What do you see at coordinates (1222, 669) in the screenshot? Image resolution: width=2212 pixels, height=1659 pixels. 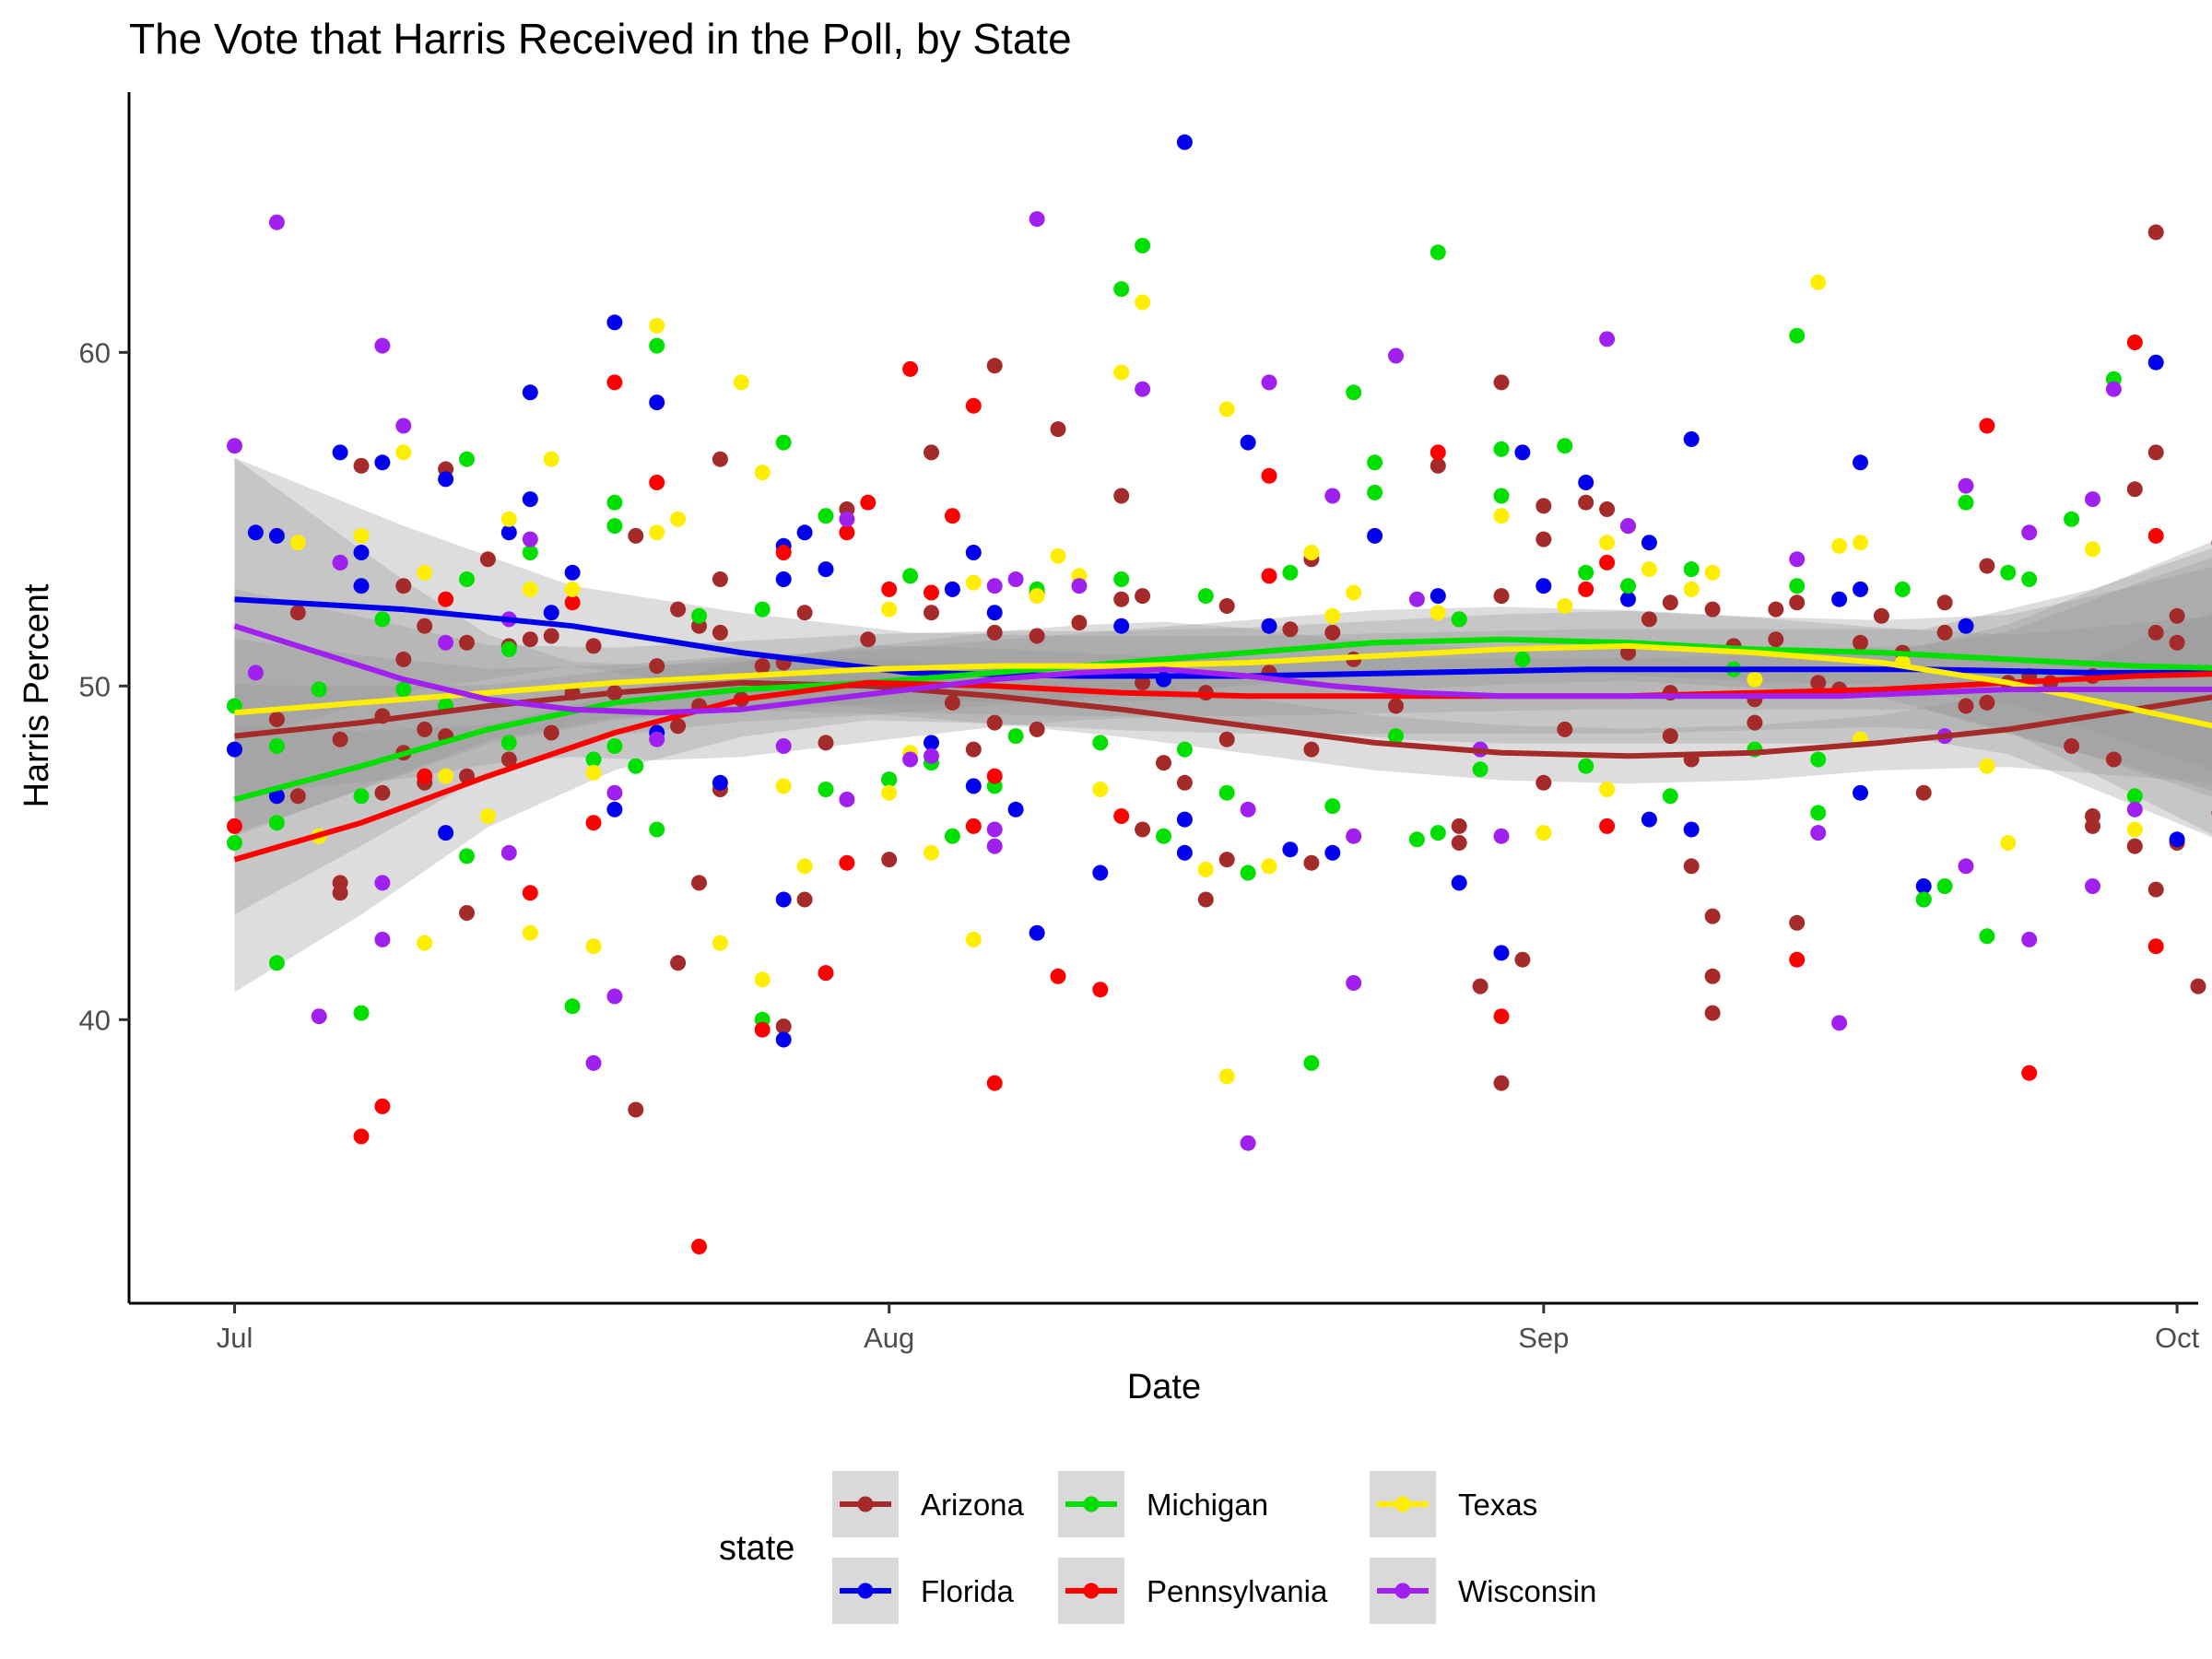 I see `trend-line-wisconsin` at bounding box center [1222, 669].